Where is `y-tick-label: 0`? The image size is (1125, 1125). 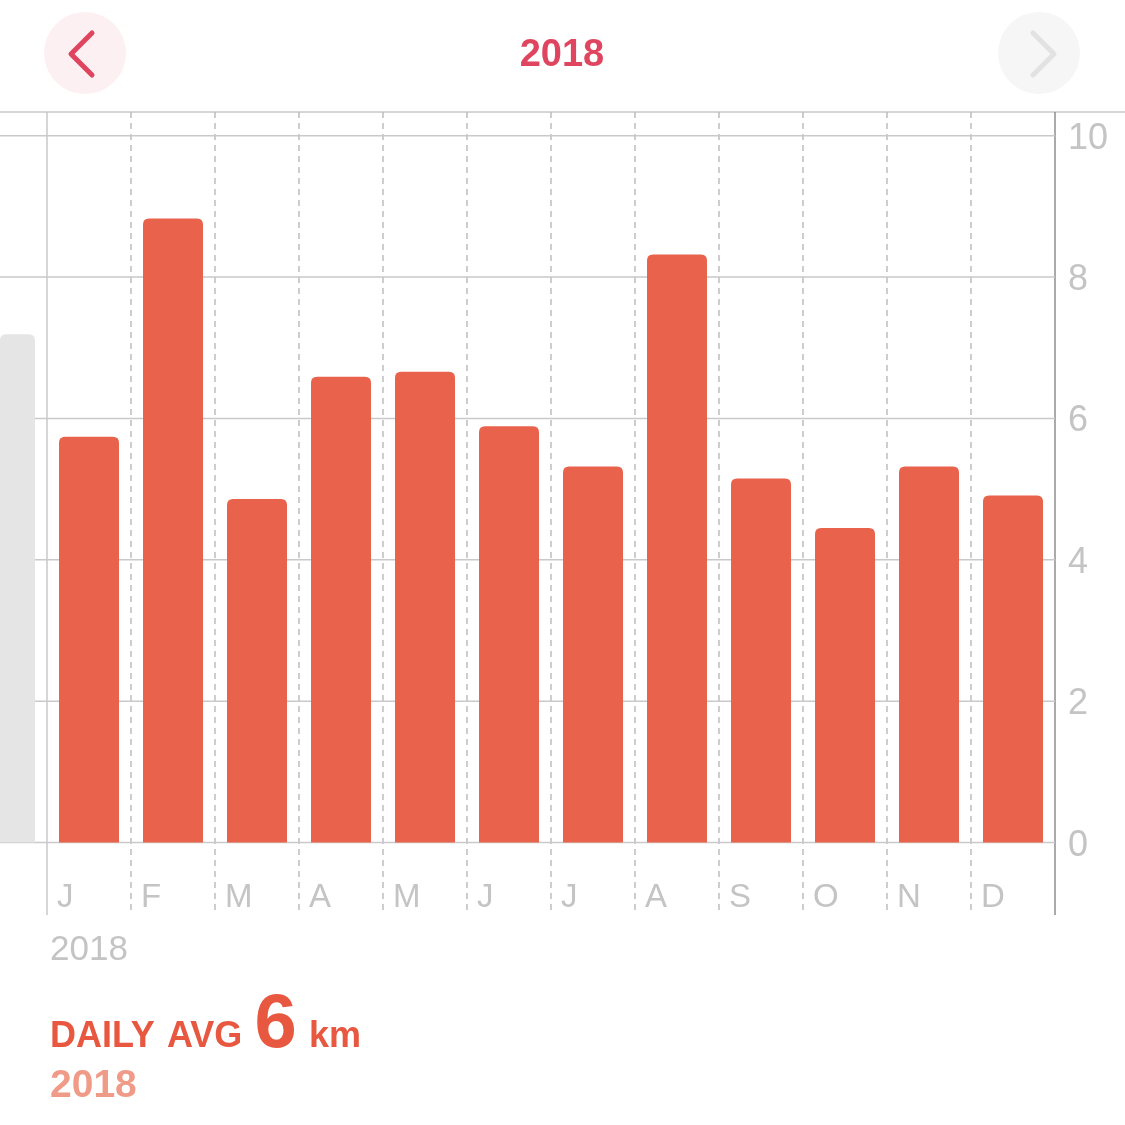
y-tick-label: 0 is located at coordinates (1078, 843).